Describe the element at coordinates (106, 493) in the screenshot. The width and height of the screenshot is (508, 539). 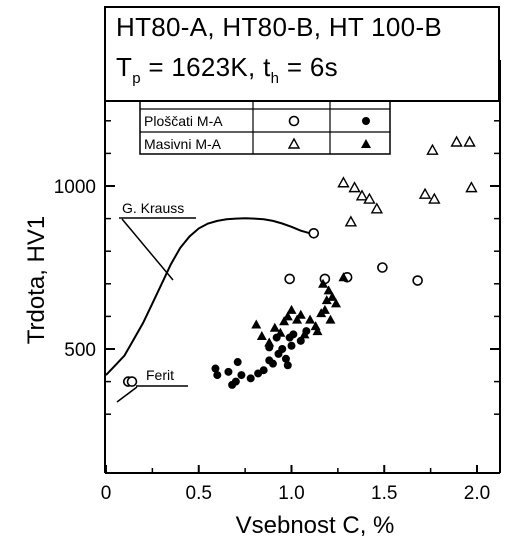
I see `x-tick-label: 0` at that location.